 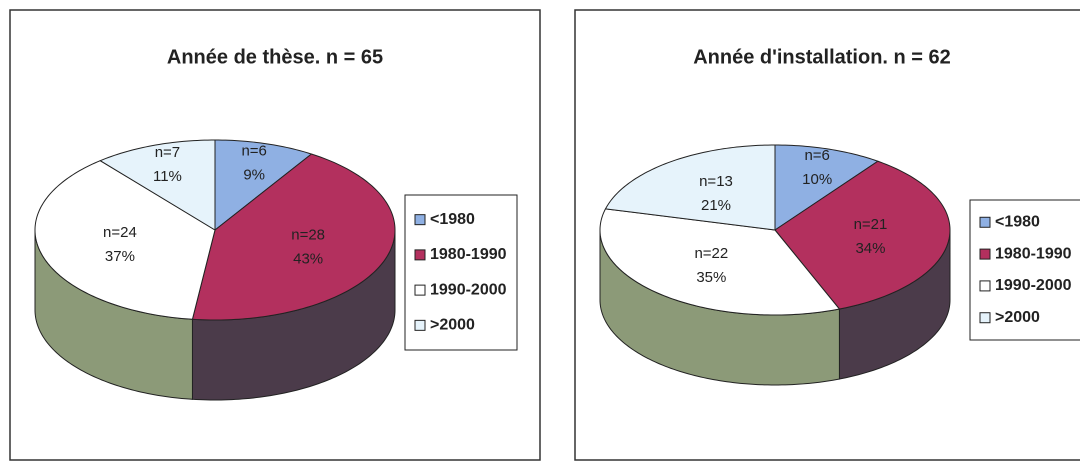 I want to click on value-label: 10%, so click(x=817, y=179).